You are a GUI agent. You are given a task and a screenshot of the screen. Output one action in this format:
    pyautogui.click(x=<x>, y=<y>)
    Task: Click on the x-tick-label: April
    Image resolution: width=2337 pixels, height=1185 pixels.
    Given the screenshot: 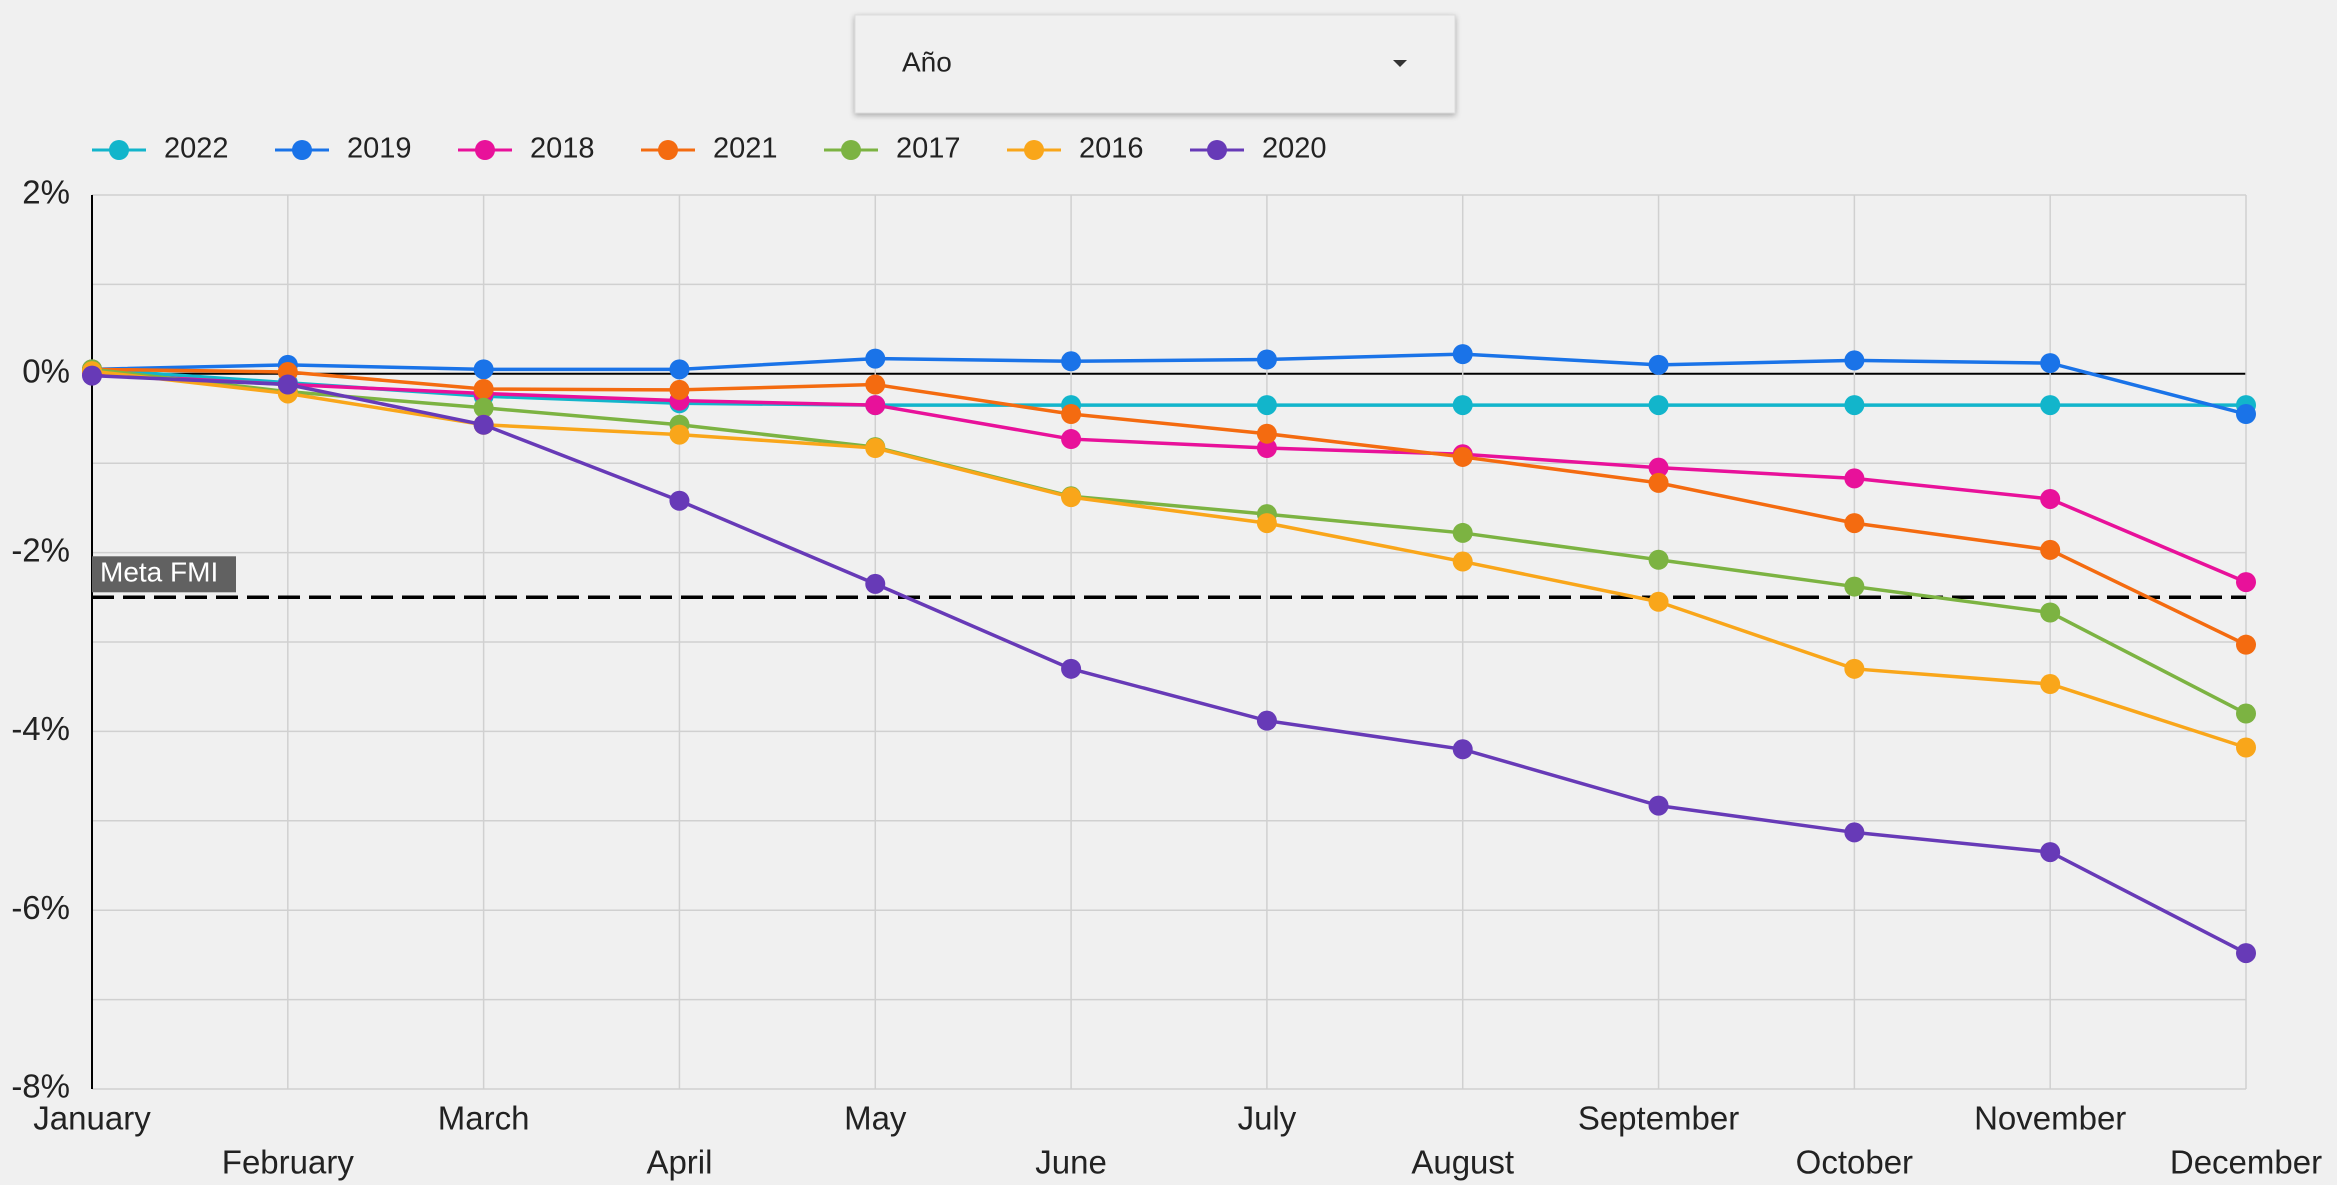 What is the action you would take?
    pyautogui.click(x=679, y=1162)
    